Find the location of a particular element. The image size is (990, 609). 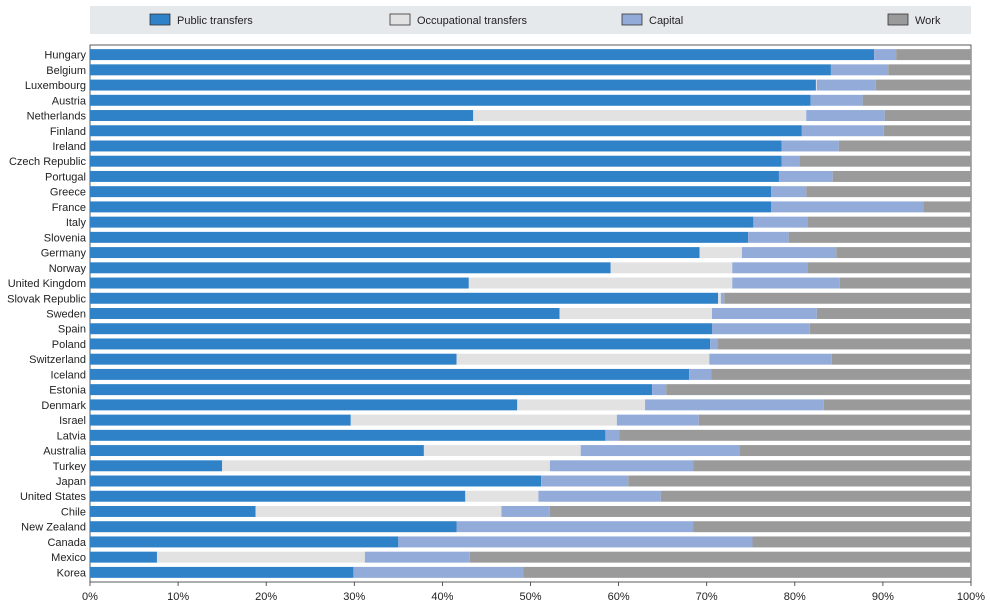

bar-united-kingdom-capital is located at coordinates (786, 283).